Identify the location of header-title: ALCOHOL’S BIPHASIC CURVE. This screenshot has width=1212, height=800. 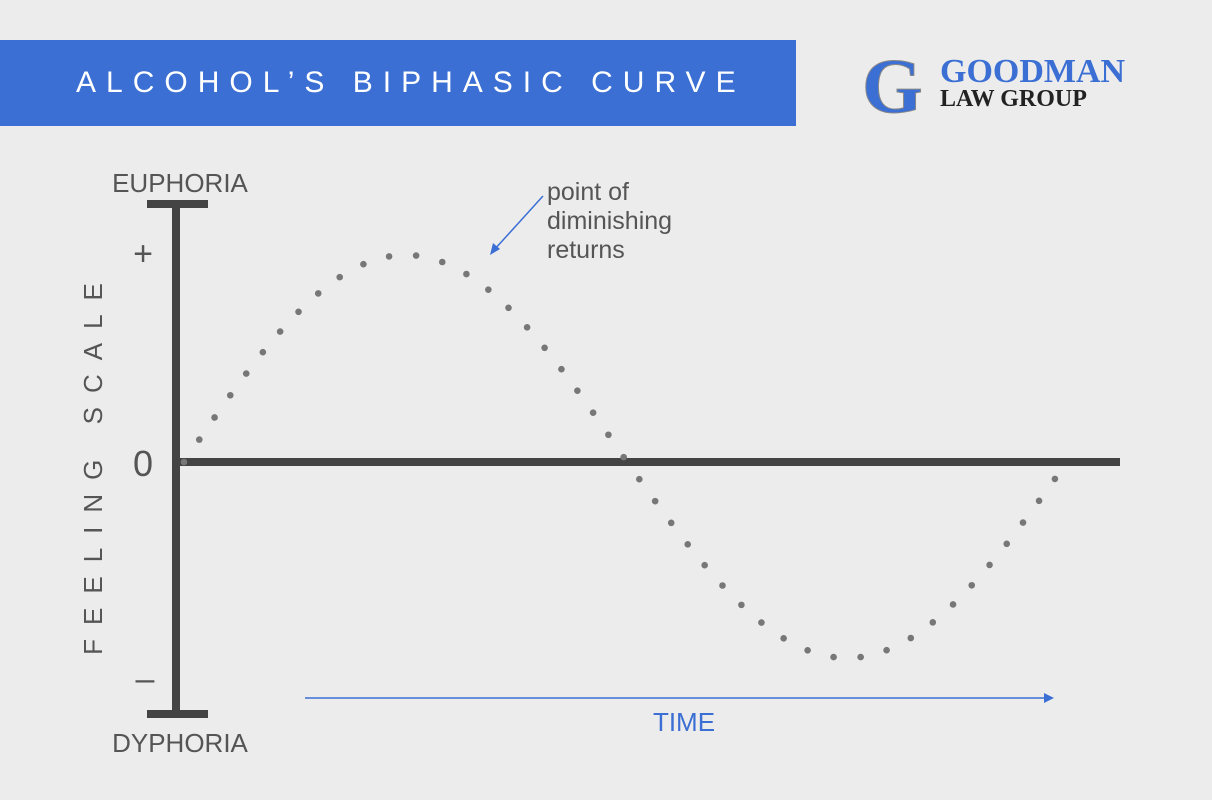
(411, 82).